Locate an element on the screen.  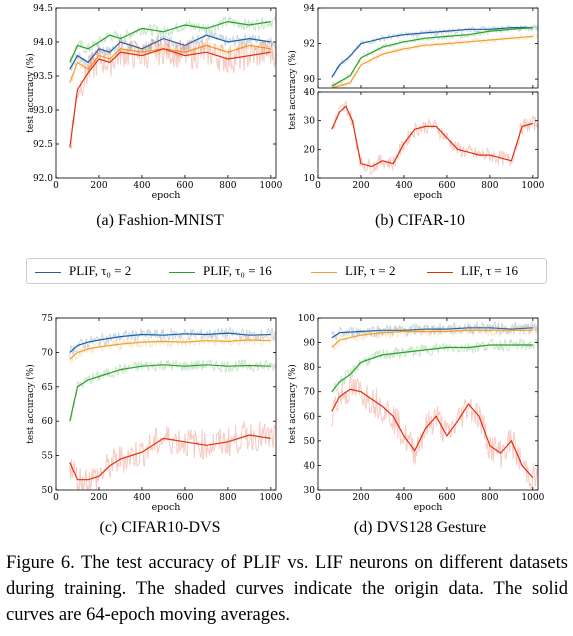
y-tick-label: 75 is located at coordinates (48, 319).